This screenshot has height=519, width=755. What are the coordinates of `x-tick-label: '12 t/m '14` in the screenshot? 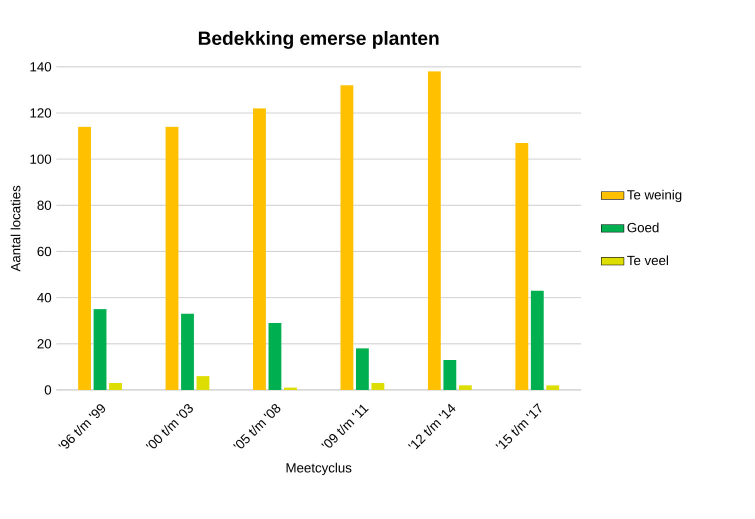 It's located at (432, 427).